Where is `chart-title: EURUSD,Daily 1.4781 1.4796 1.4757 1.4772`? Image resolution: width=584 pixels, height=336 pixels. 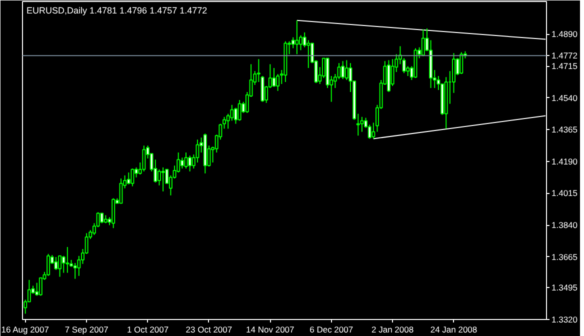
chart-title: EURUSD,Daily 1.4781 1.4796 1.4757 1.4772 is located at coordinates (117, 11).